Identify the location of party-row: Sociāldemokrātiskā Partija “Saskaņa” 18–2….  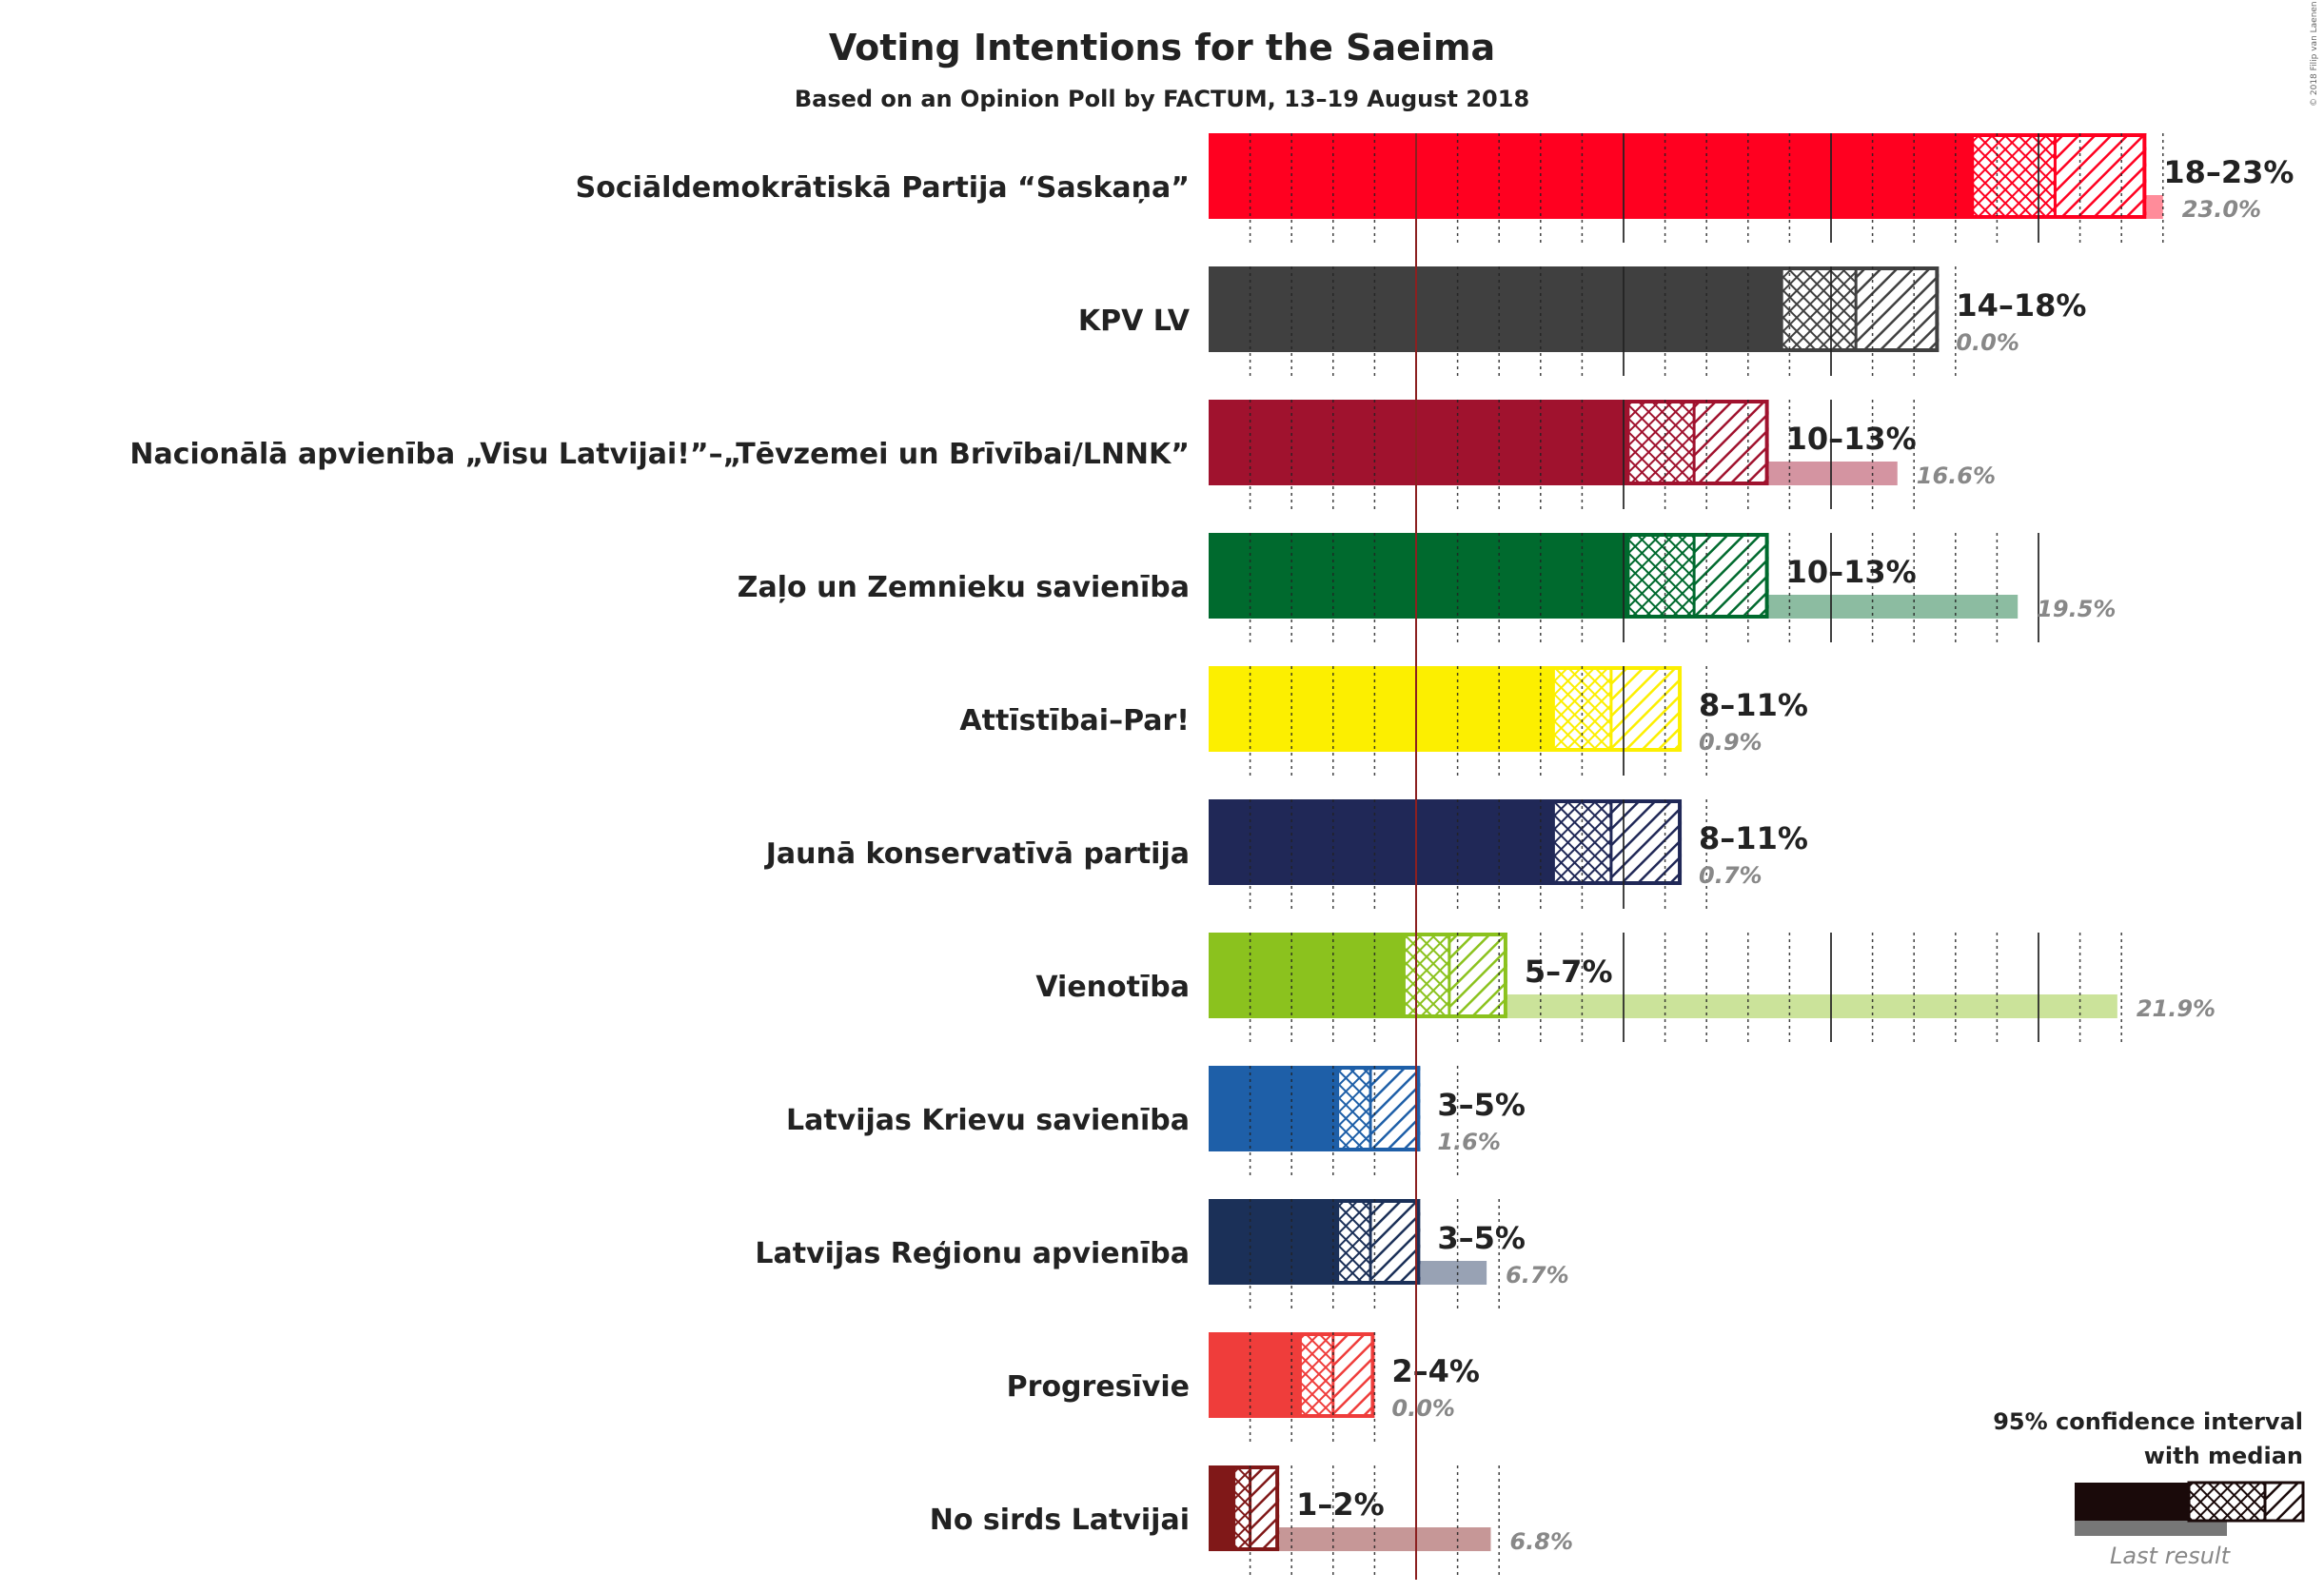
(1435, 188).